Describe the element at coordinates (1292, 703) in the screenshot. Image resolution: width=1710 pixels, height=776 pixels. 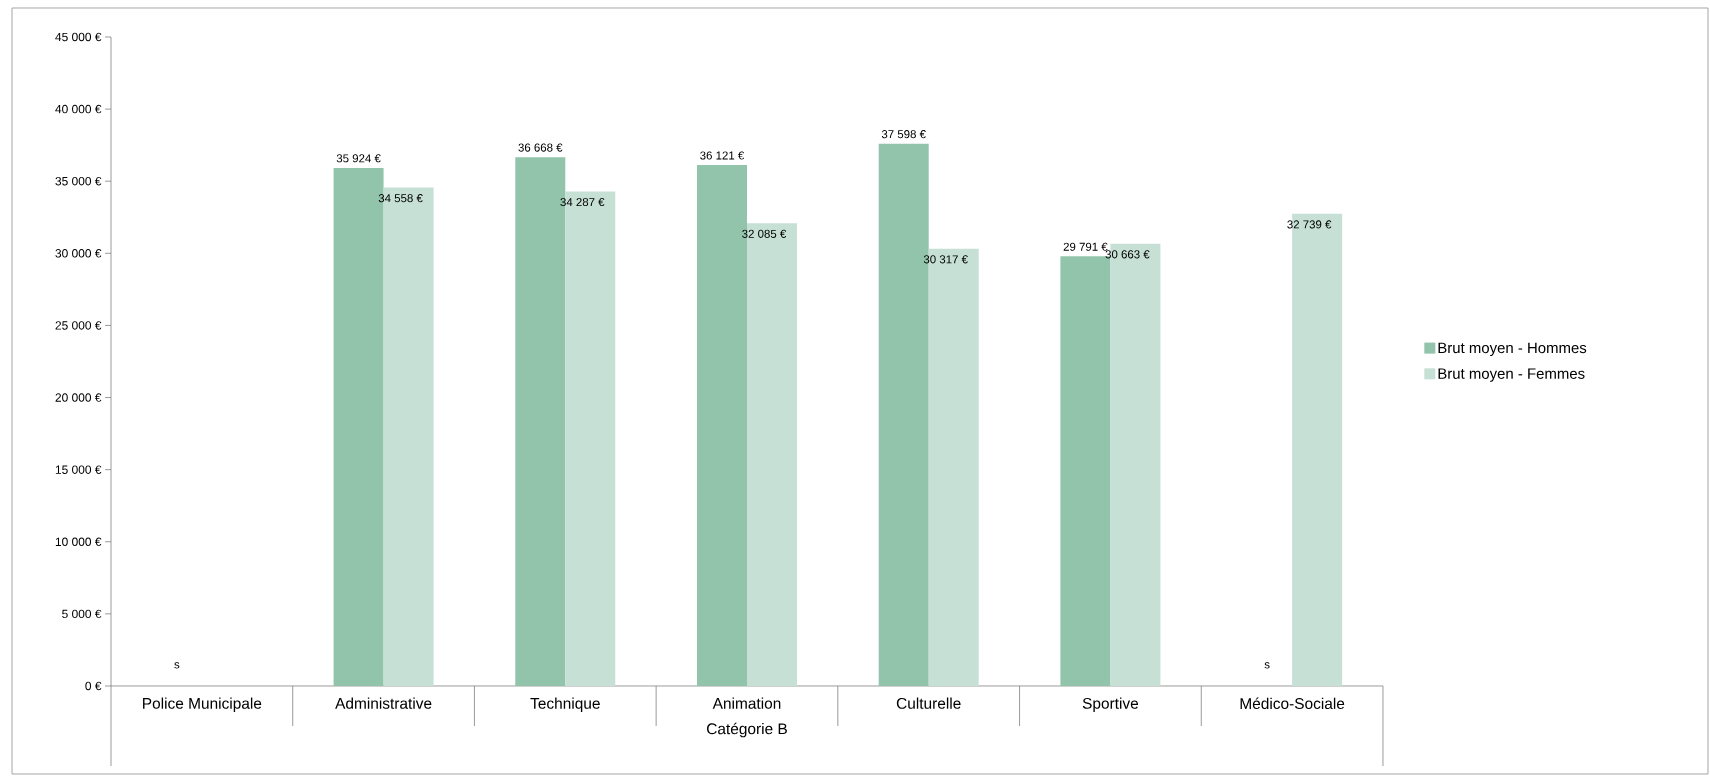
I see `x-tick-label: Médico-Sociale` at that location.